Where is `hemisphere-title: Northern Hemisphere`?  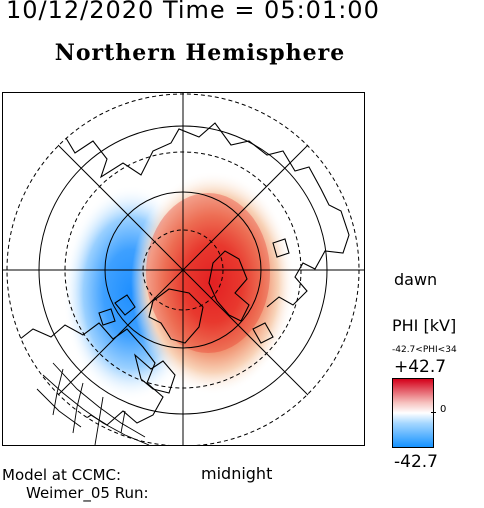 hemisphere-title: Northern Hemisphere is located at coordinates (200, 53).